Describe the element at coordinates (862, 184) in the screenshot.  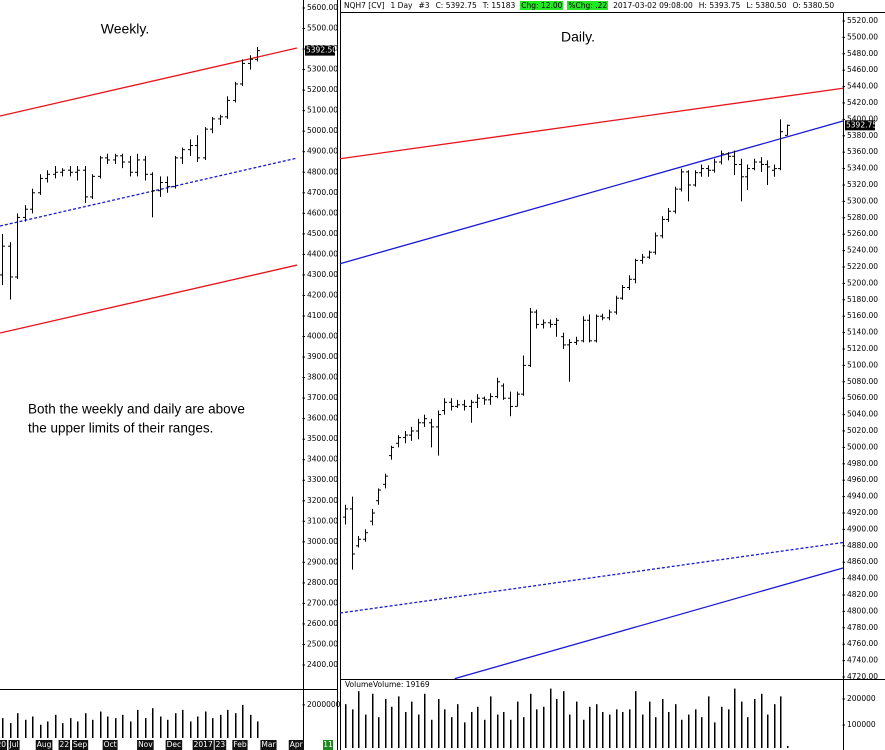
I see `y-tick-label: 5320.00` at that location.